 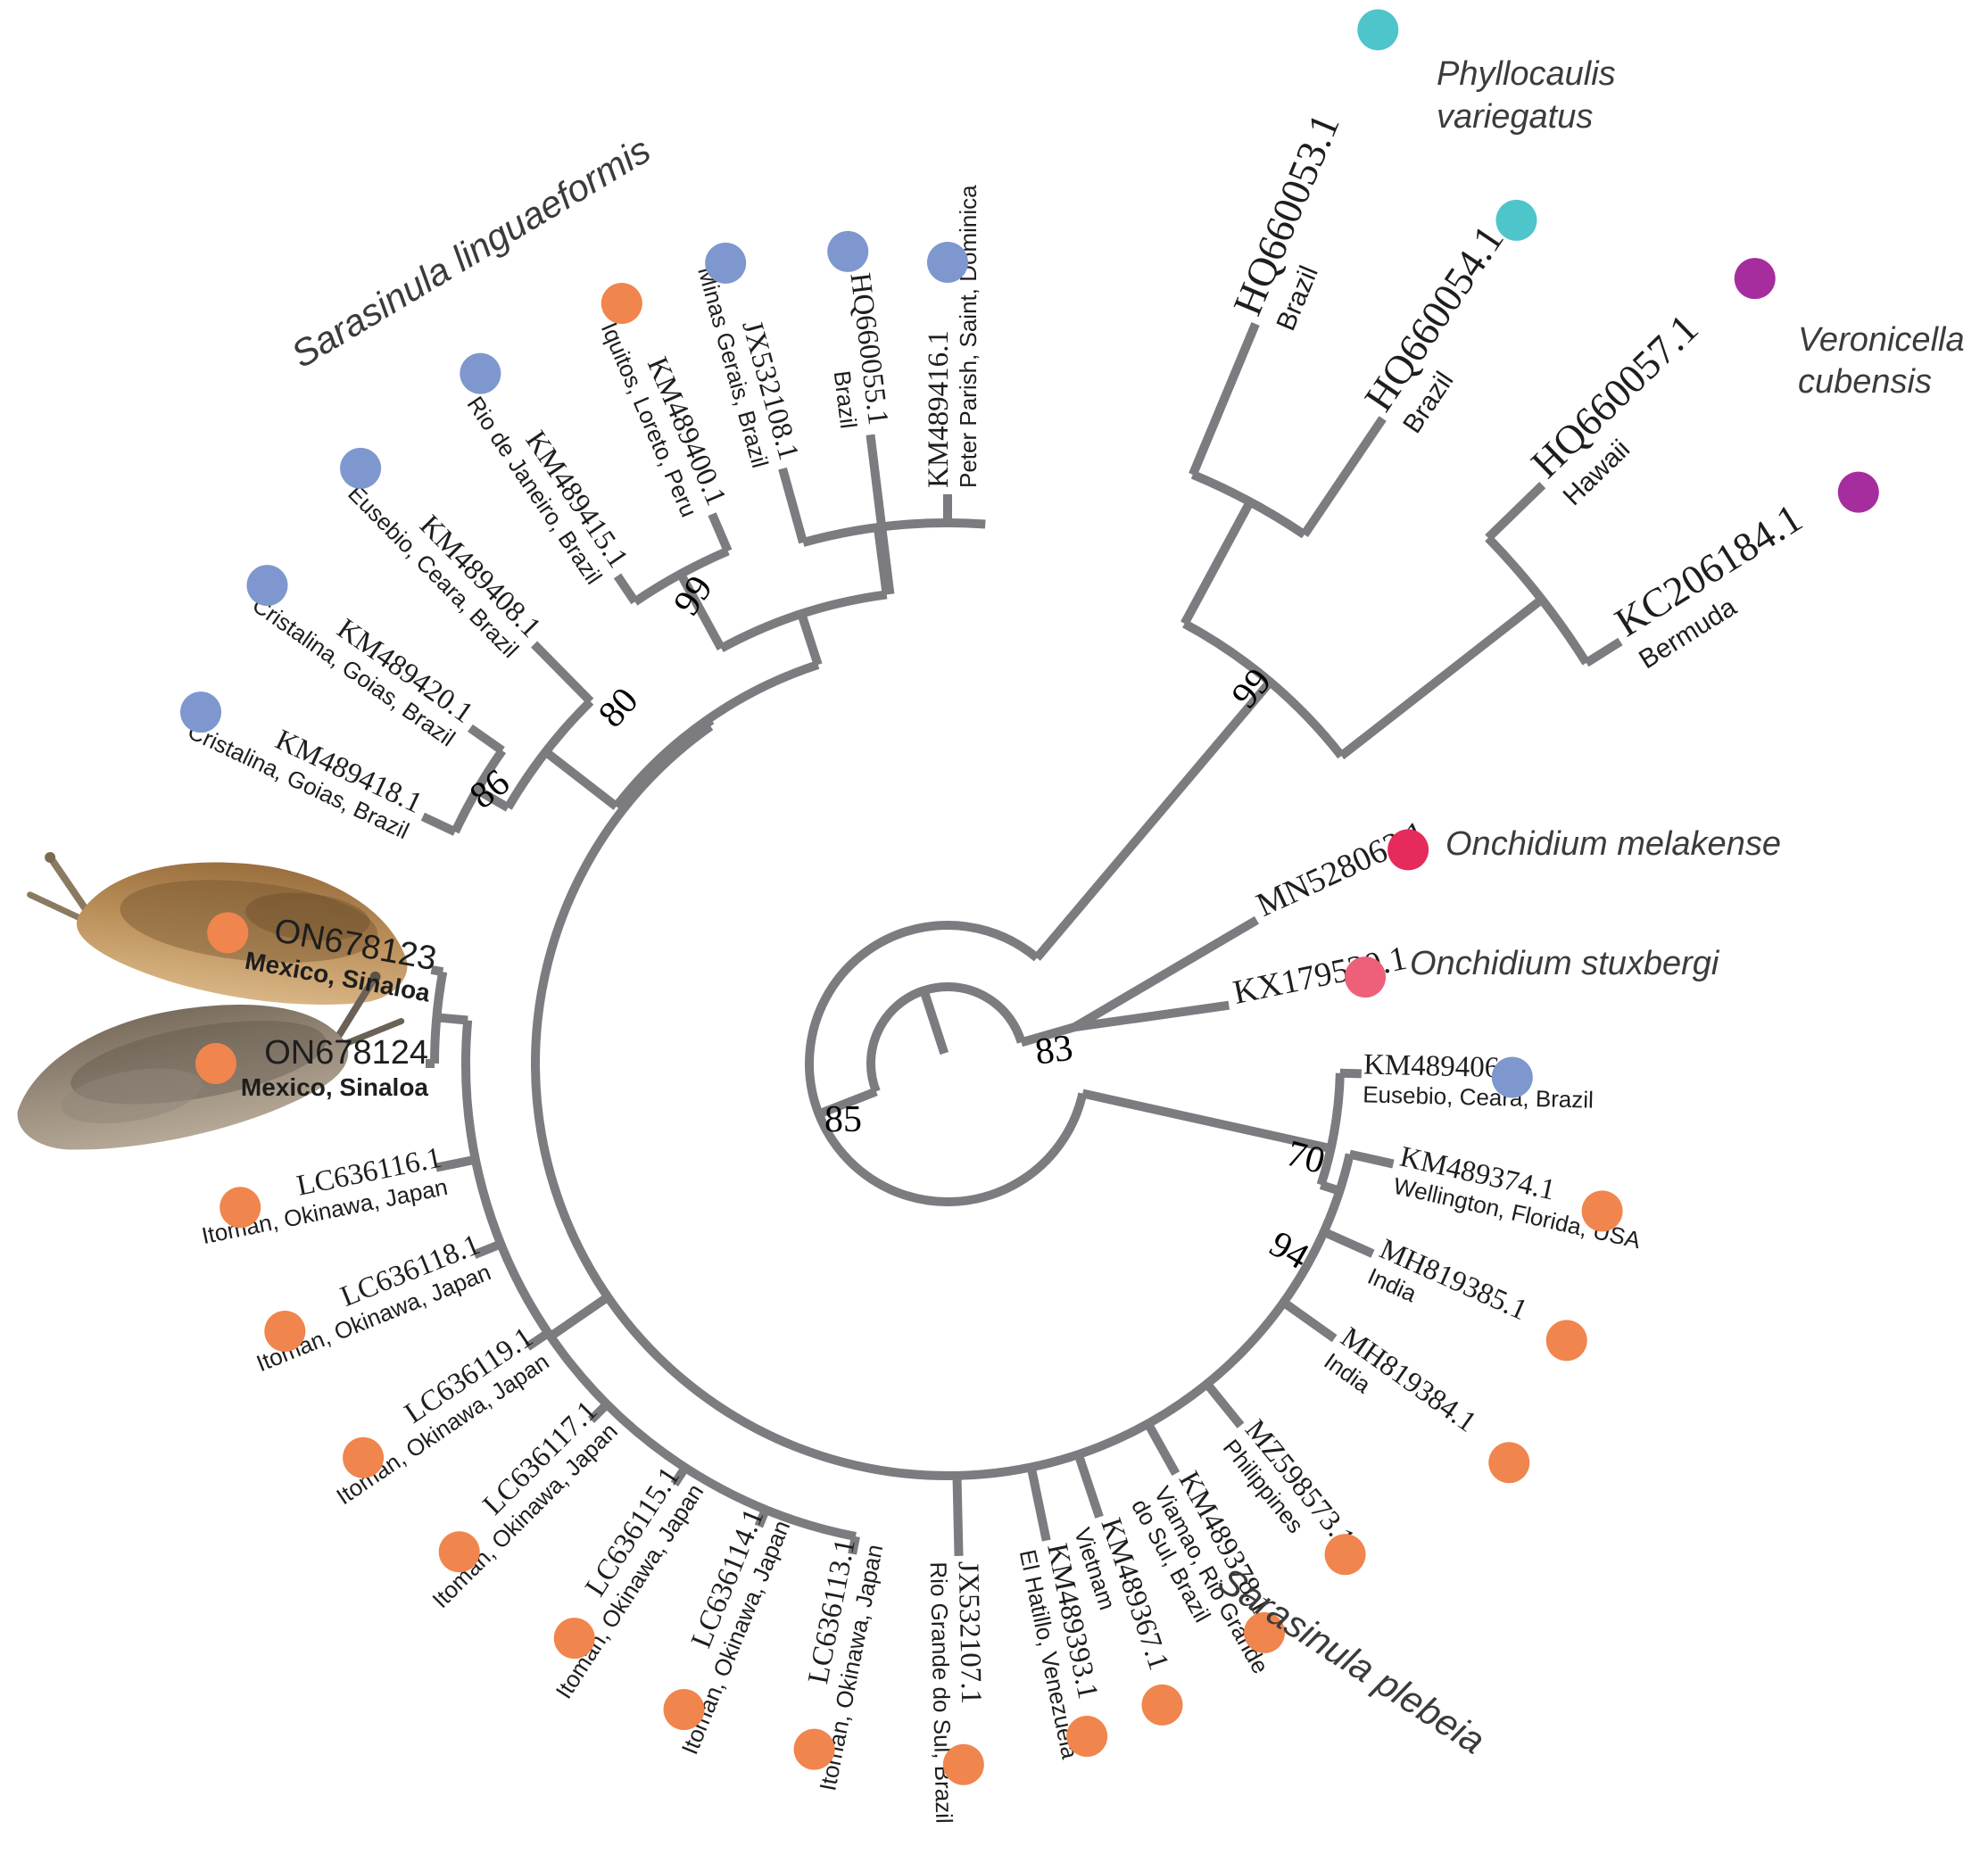 I want to click on tip-label: ON678124 Mexico, Sinaloa, so click(x=334, y=1067).